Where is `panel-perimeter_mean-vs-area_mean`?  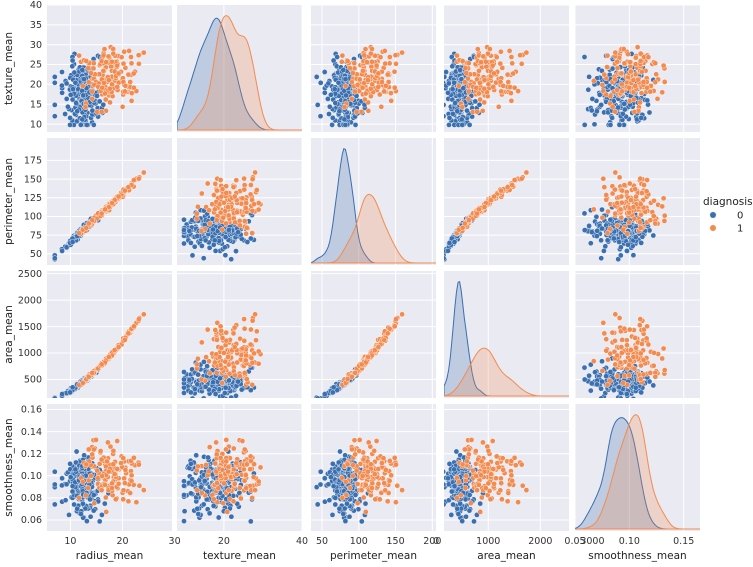 panel-perimeter_mean-vs-area_mean is located at coordinates (506, 201).